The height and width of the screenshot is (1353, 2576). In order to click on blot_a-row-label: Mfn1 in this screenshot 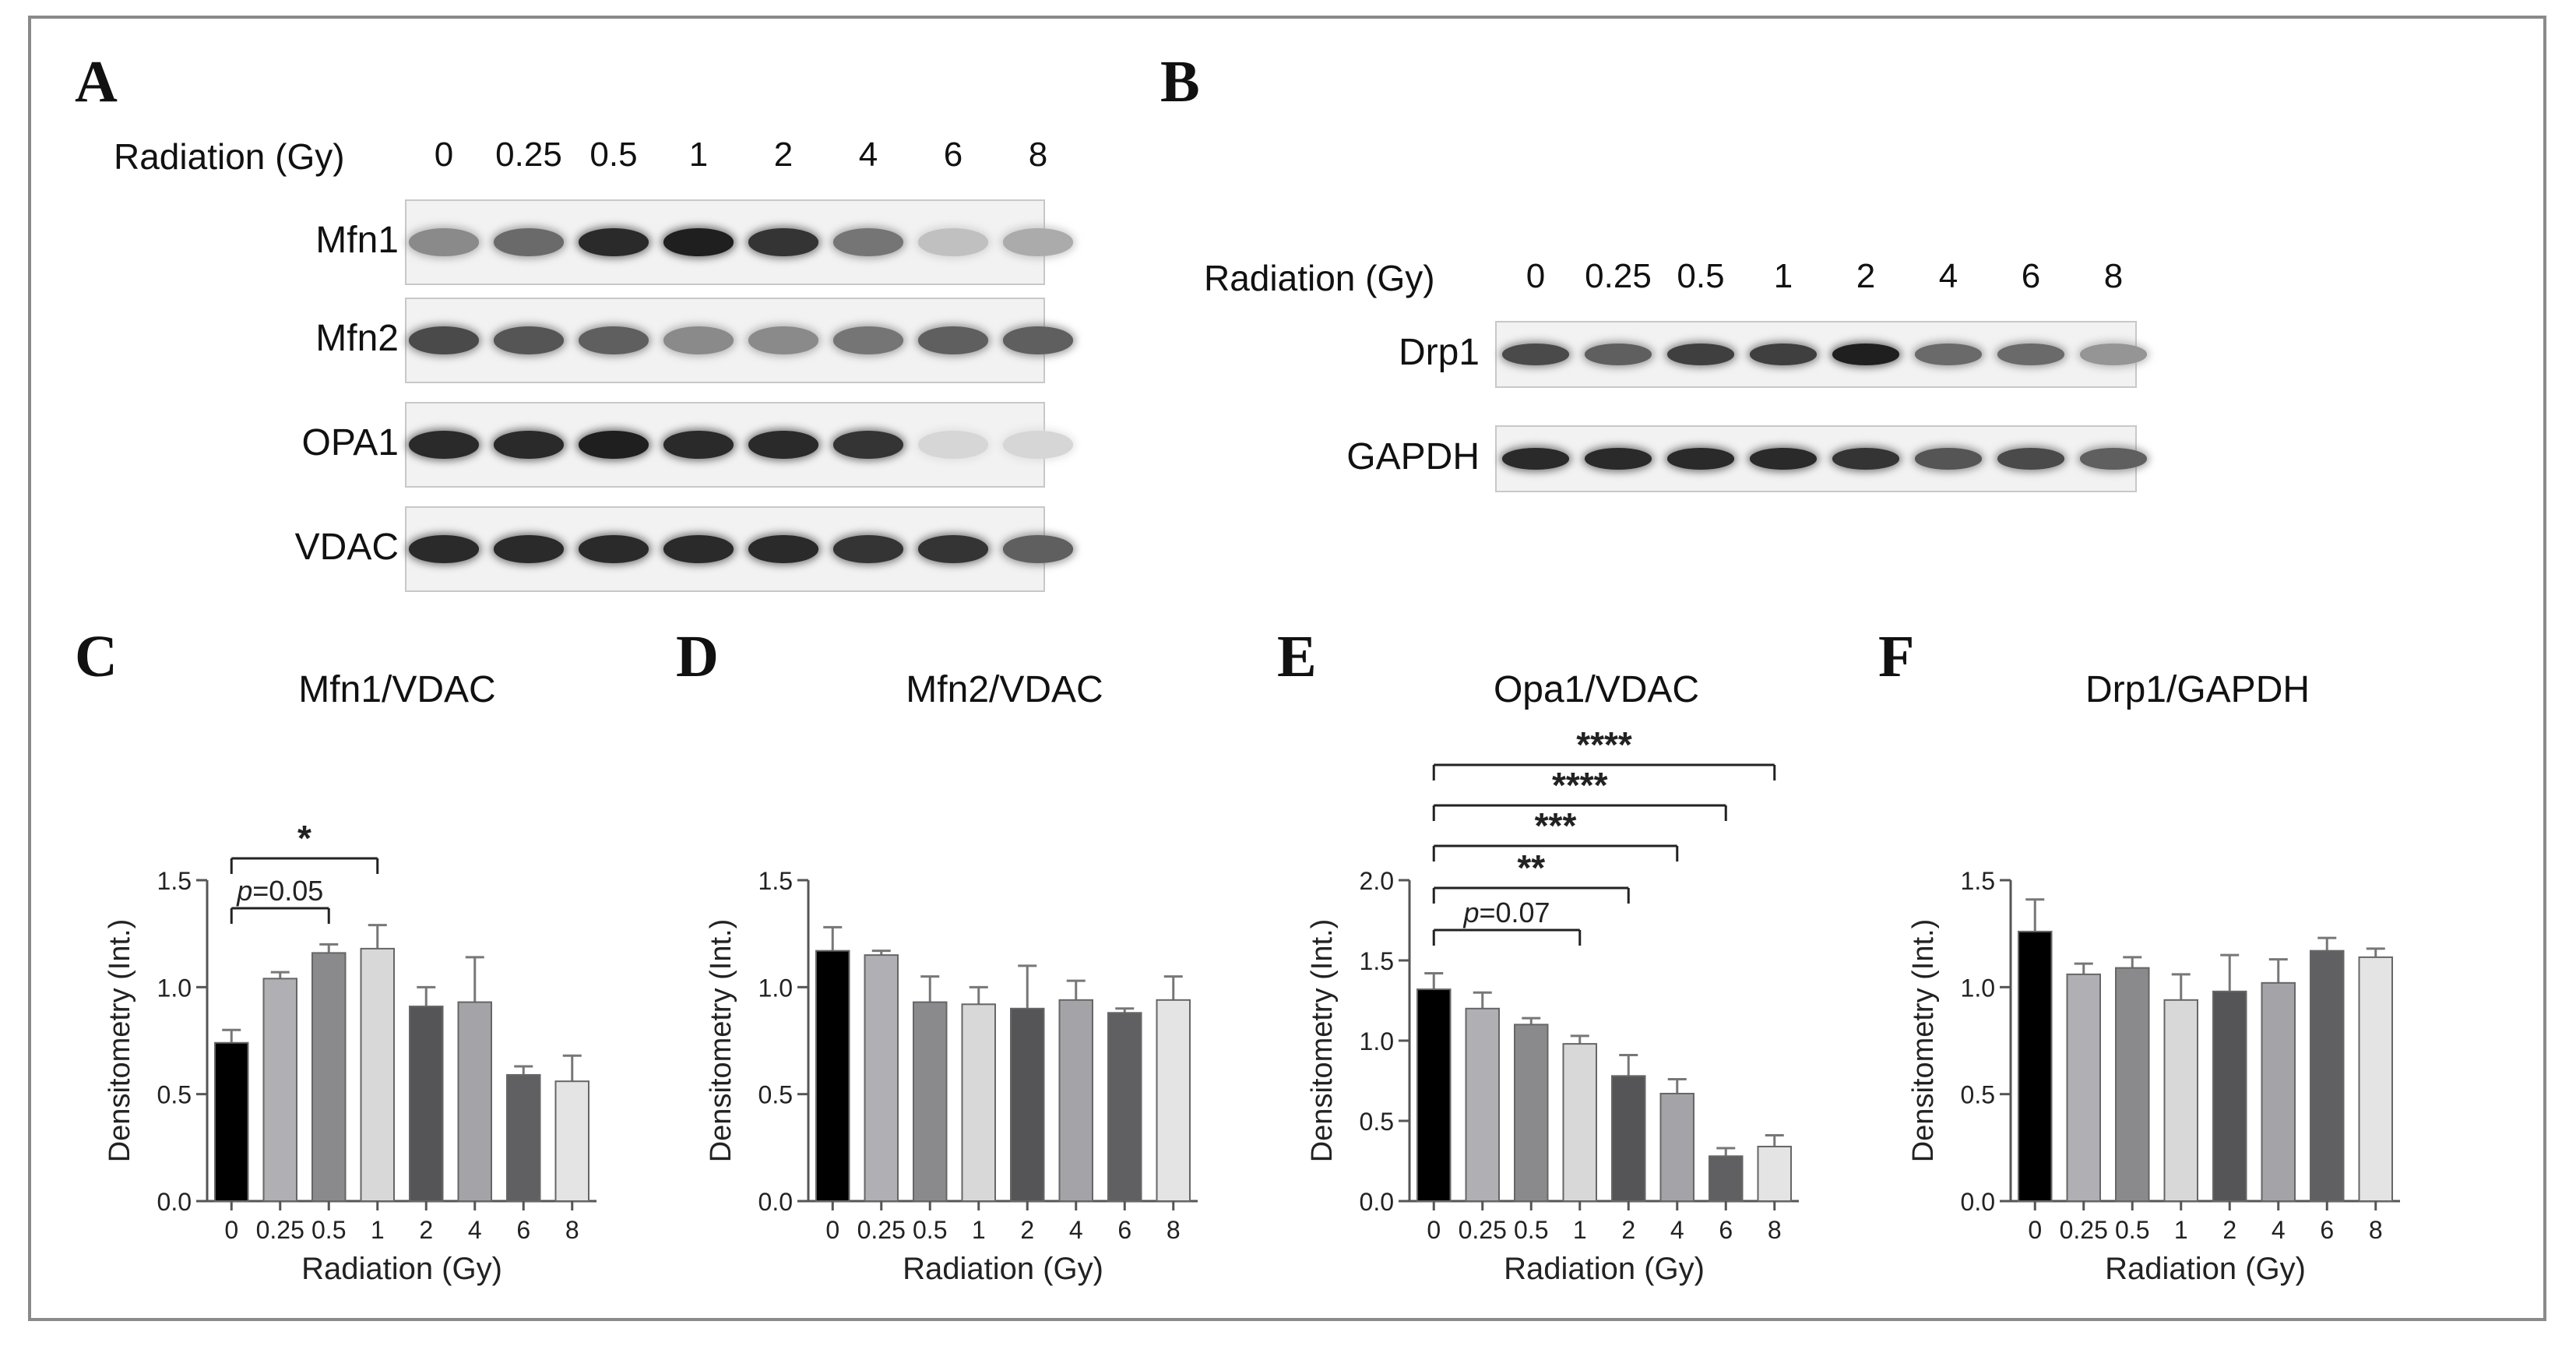, I will do `click(357, 241)`.